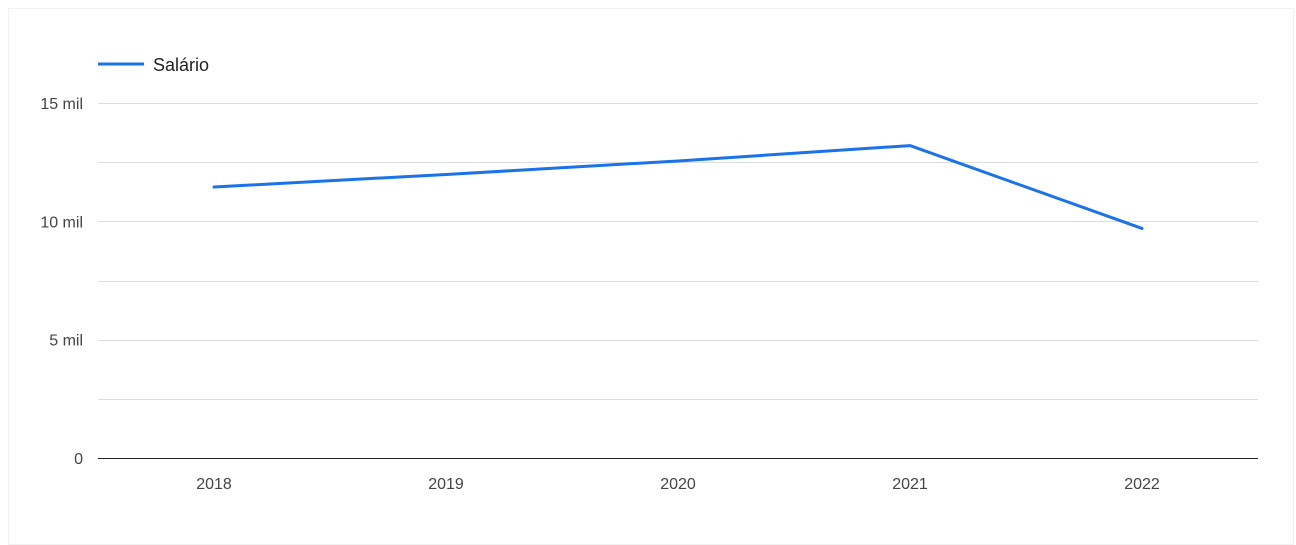  I want to click on x-tick-label-2022: 2022, so click(1142, 484).